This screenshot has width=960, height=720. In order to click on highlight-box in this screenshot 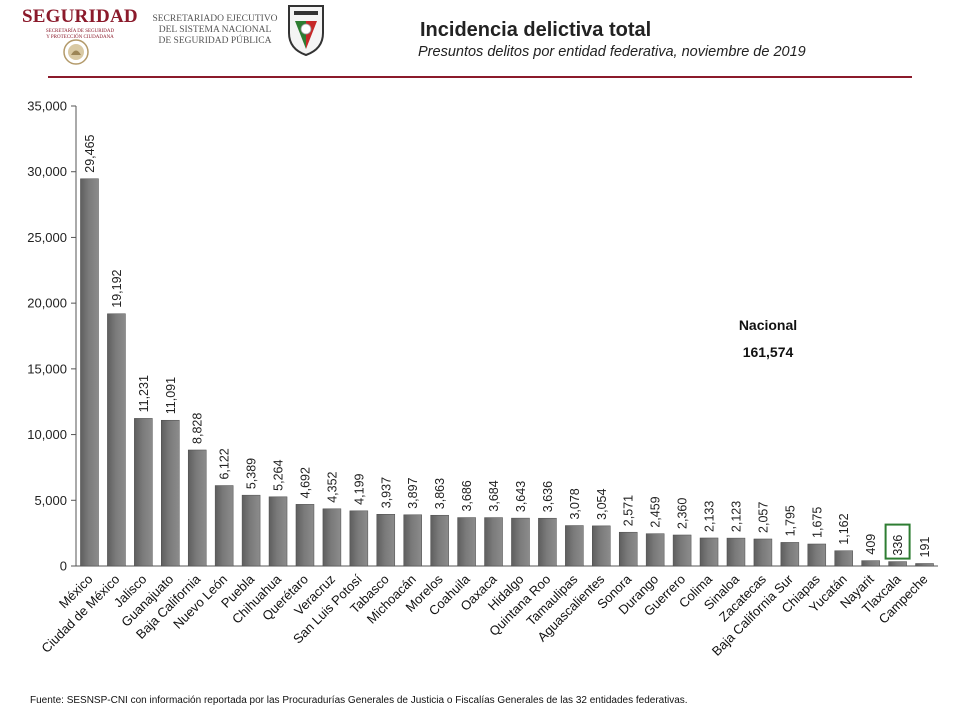, I will do `click(897, 541)`.